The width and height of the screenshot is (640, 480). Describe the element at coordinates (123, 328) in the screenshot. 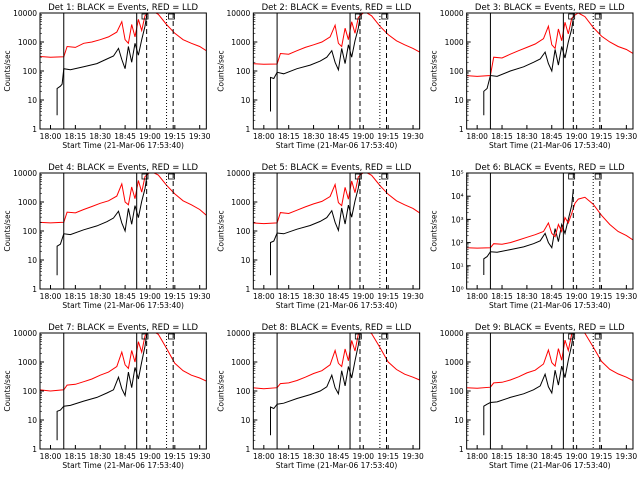

I see `chart-title: Det 7: BLACK = Events, RED = LLD` at that location.